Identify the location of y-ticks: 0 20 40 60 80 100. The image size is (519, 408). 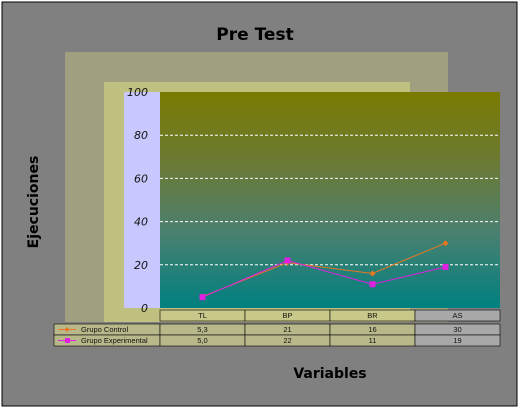
(137, 200).